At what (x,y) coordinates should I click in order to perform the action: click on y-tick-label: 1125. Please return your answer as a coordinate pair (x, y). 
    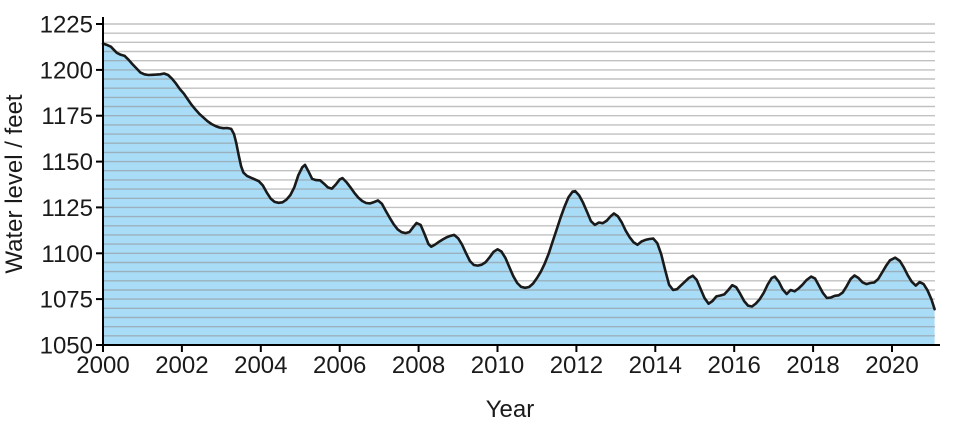
    Looking at the image, I should click on (67, 208).